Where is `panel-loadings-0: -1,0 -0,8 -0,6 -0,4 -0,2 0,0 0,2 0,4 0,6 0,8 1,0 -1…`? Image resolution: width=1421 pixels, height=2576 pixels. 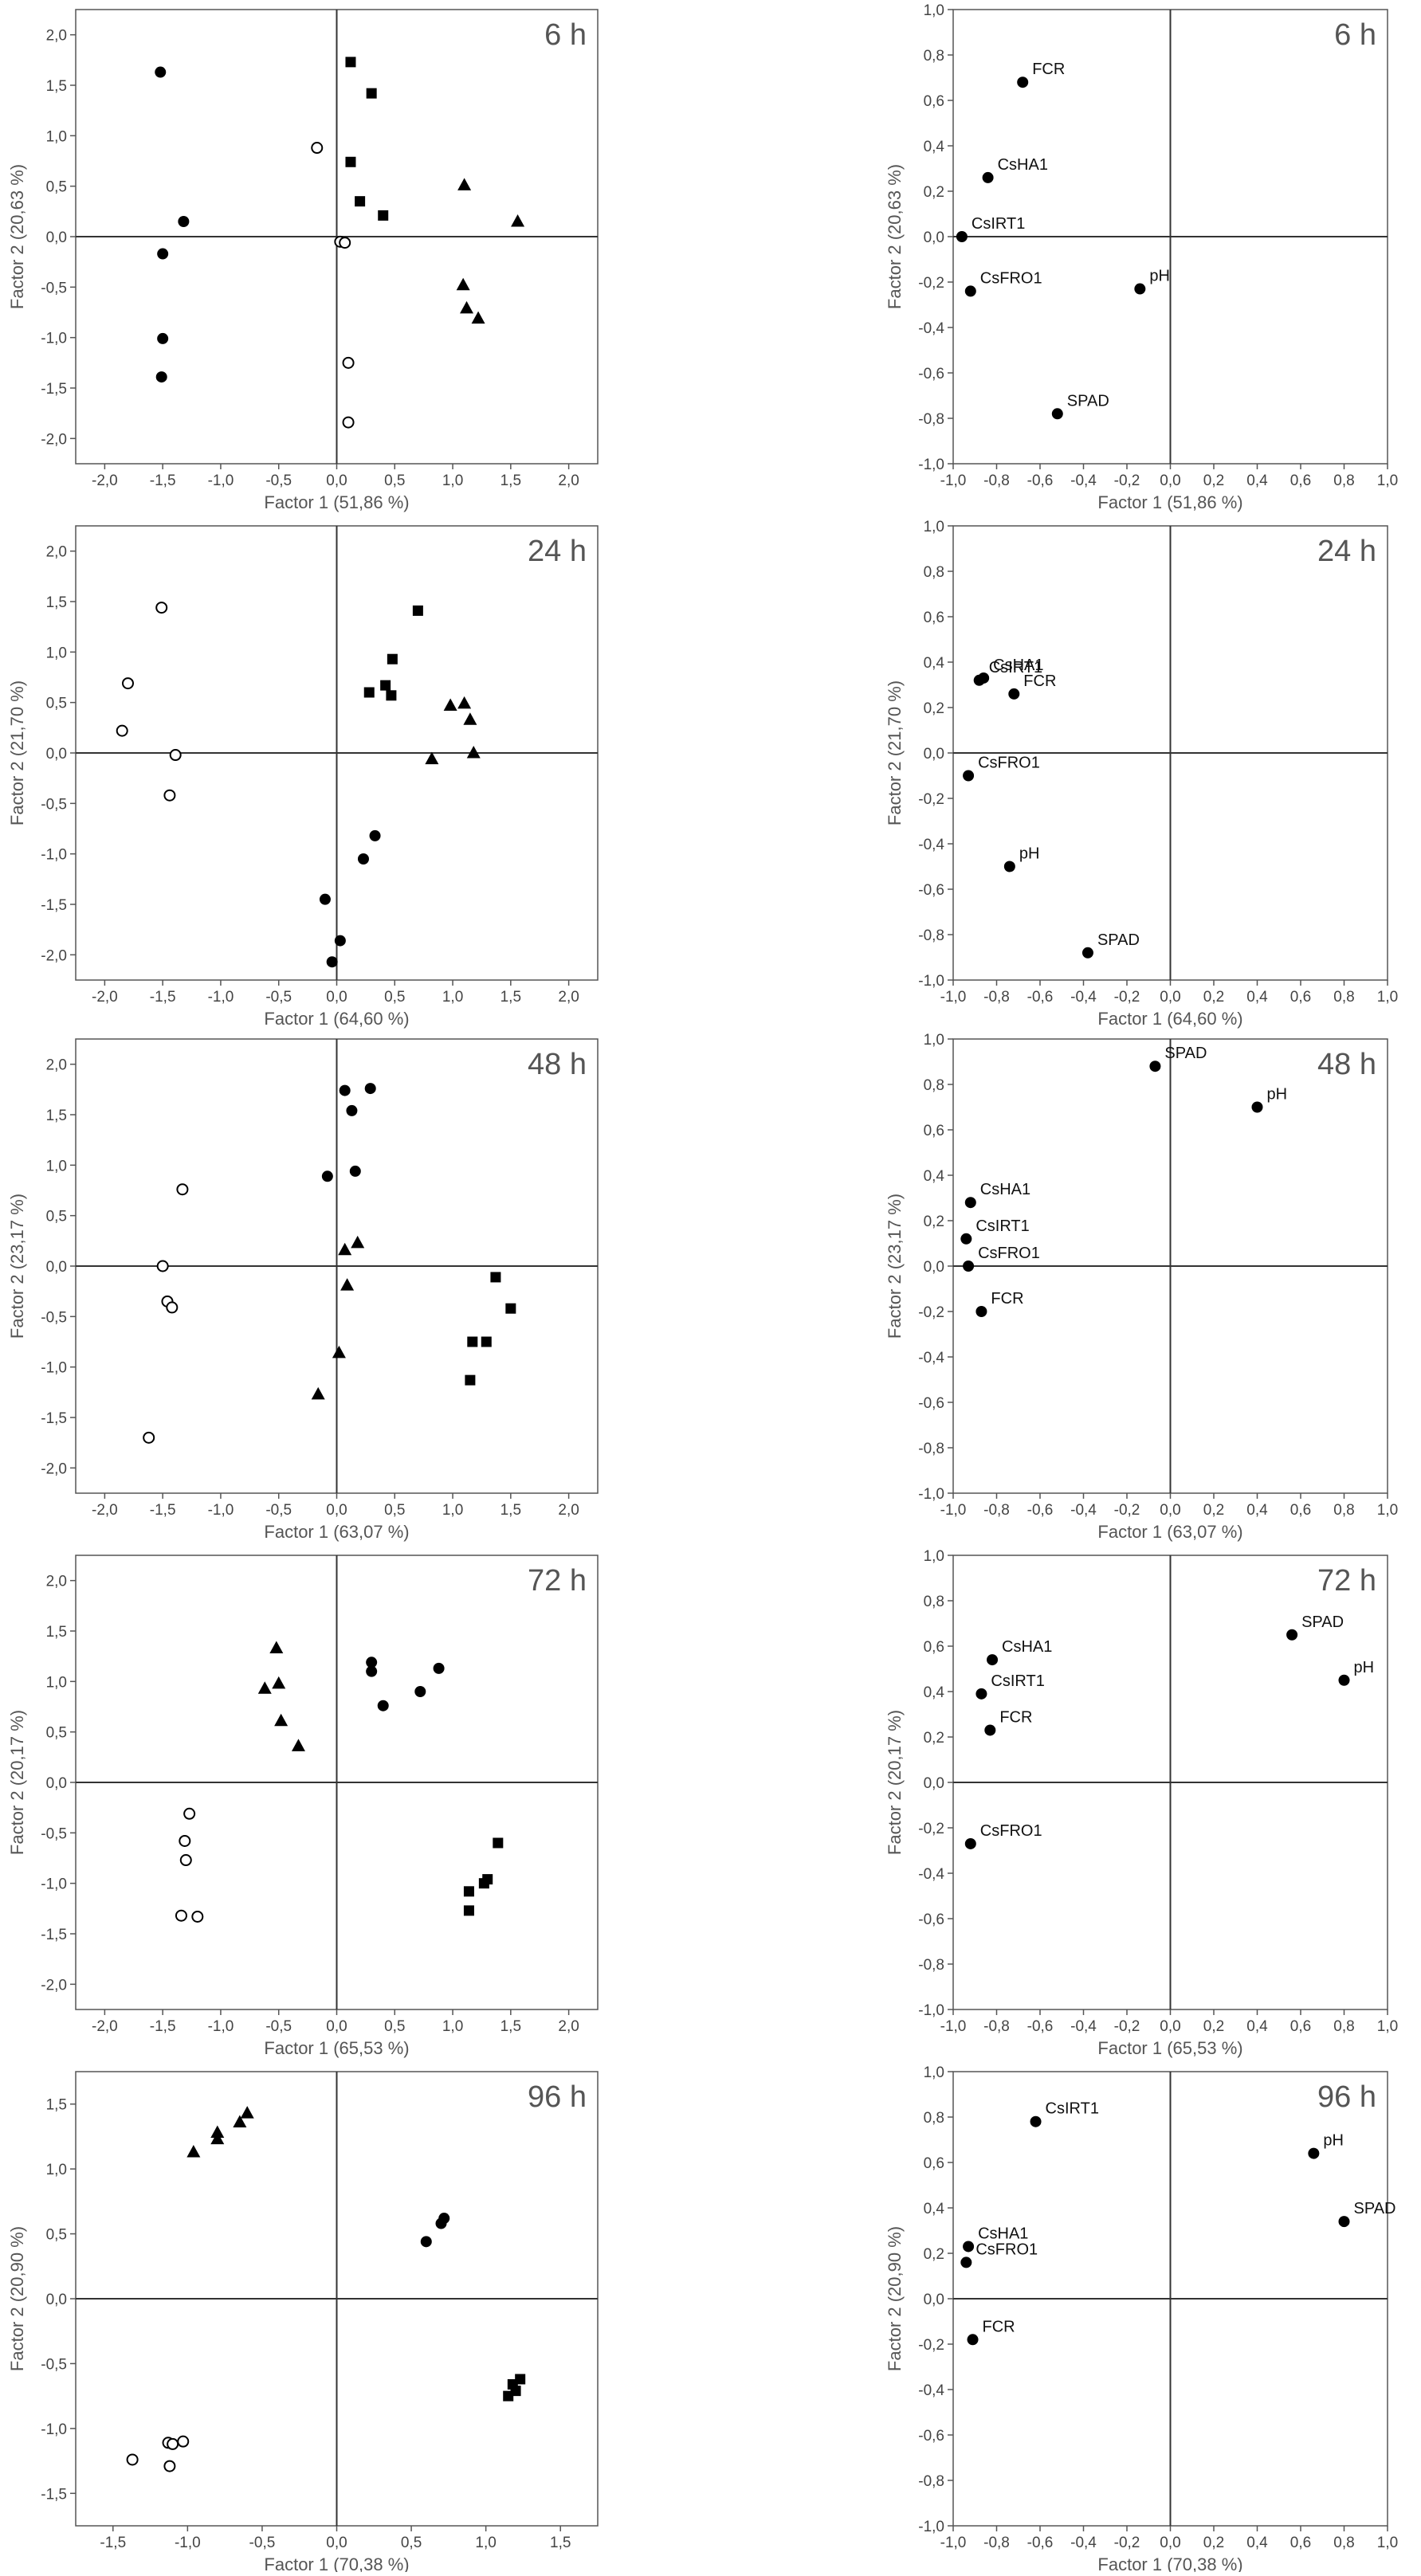 panel-loadings-0: -1,0 -0,8 -0,6 -0,4 -0,2 0,0 0,2 0,4 0,6 0,8 1,0 -1… is located at coordinates (1141, 257).